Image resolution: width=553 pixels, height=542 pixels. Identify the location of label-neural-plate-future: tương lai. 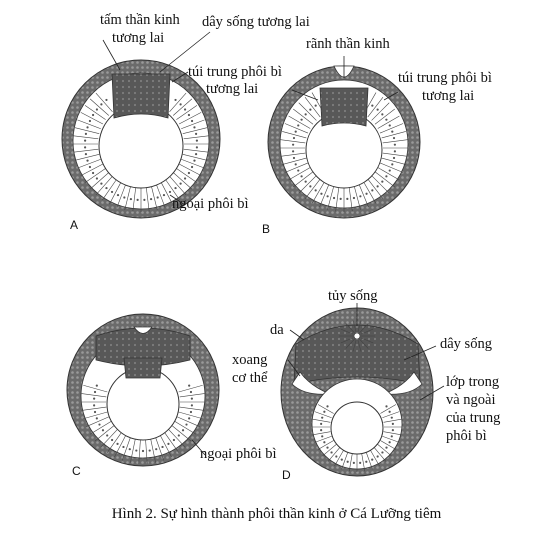
(138, 38).